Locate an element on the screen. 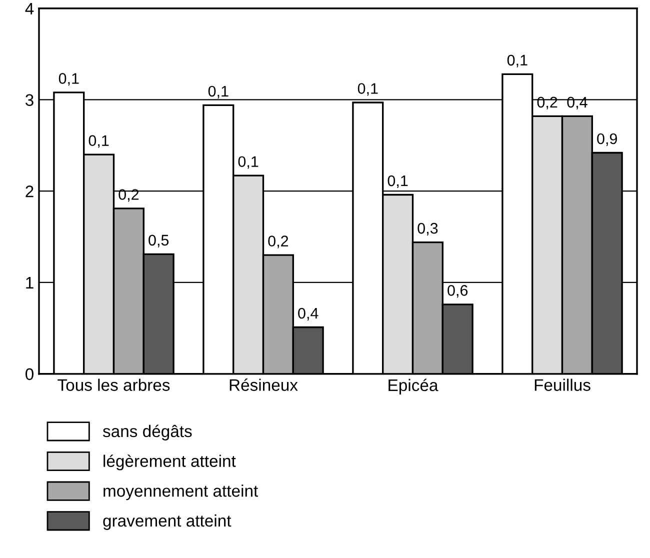 The width and height of the screenshot is (650, 558). y-tick-label: 4 is located at coordinates (29, 8).